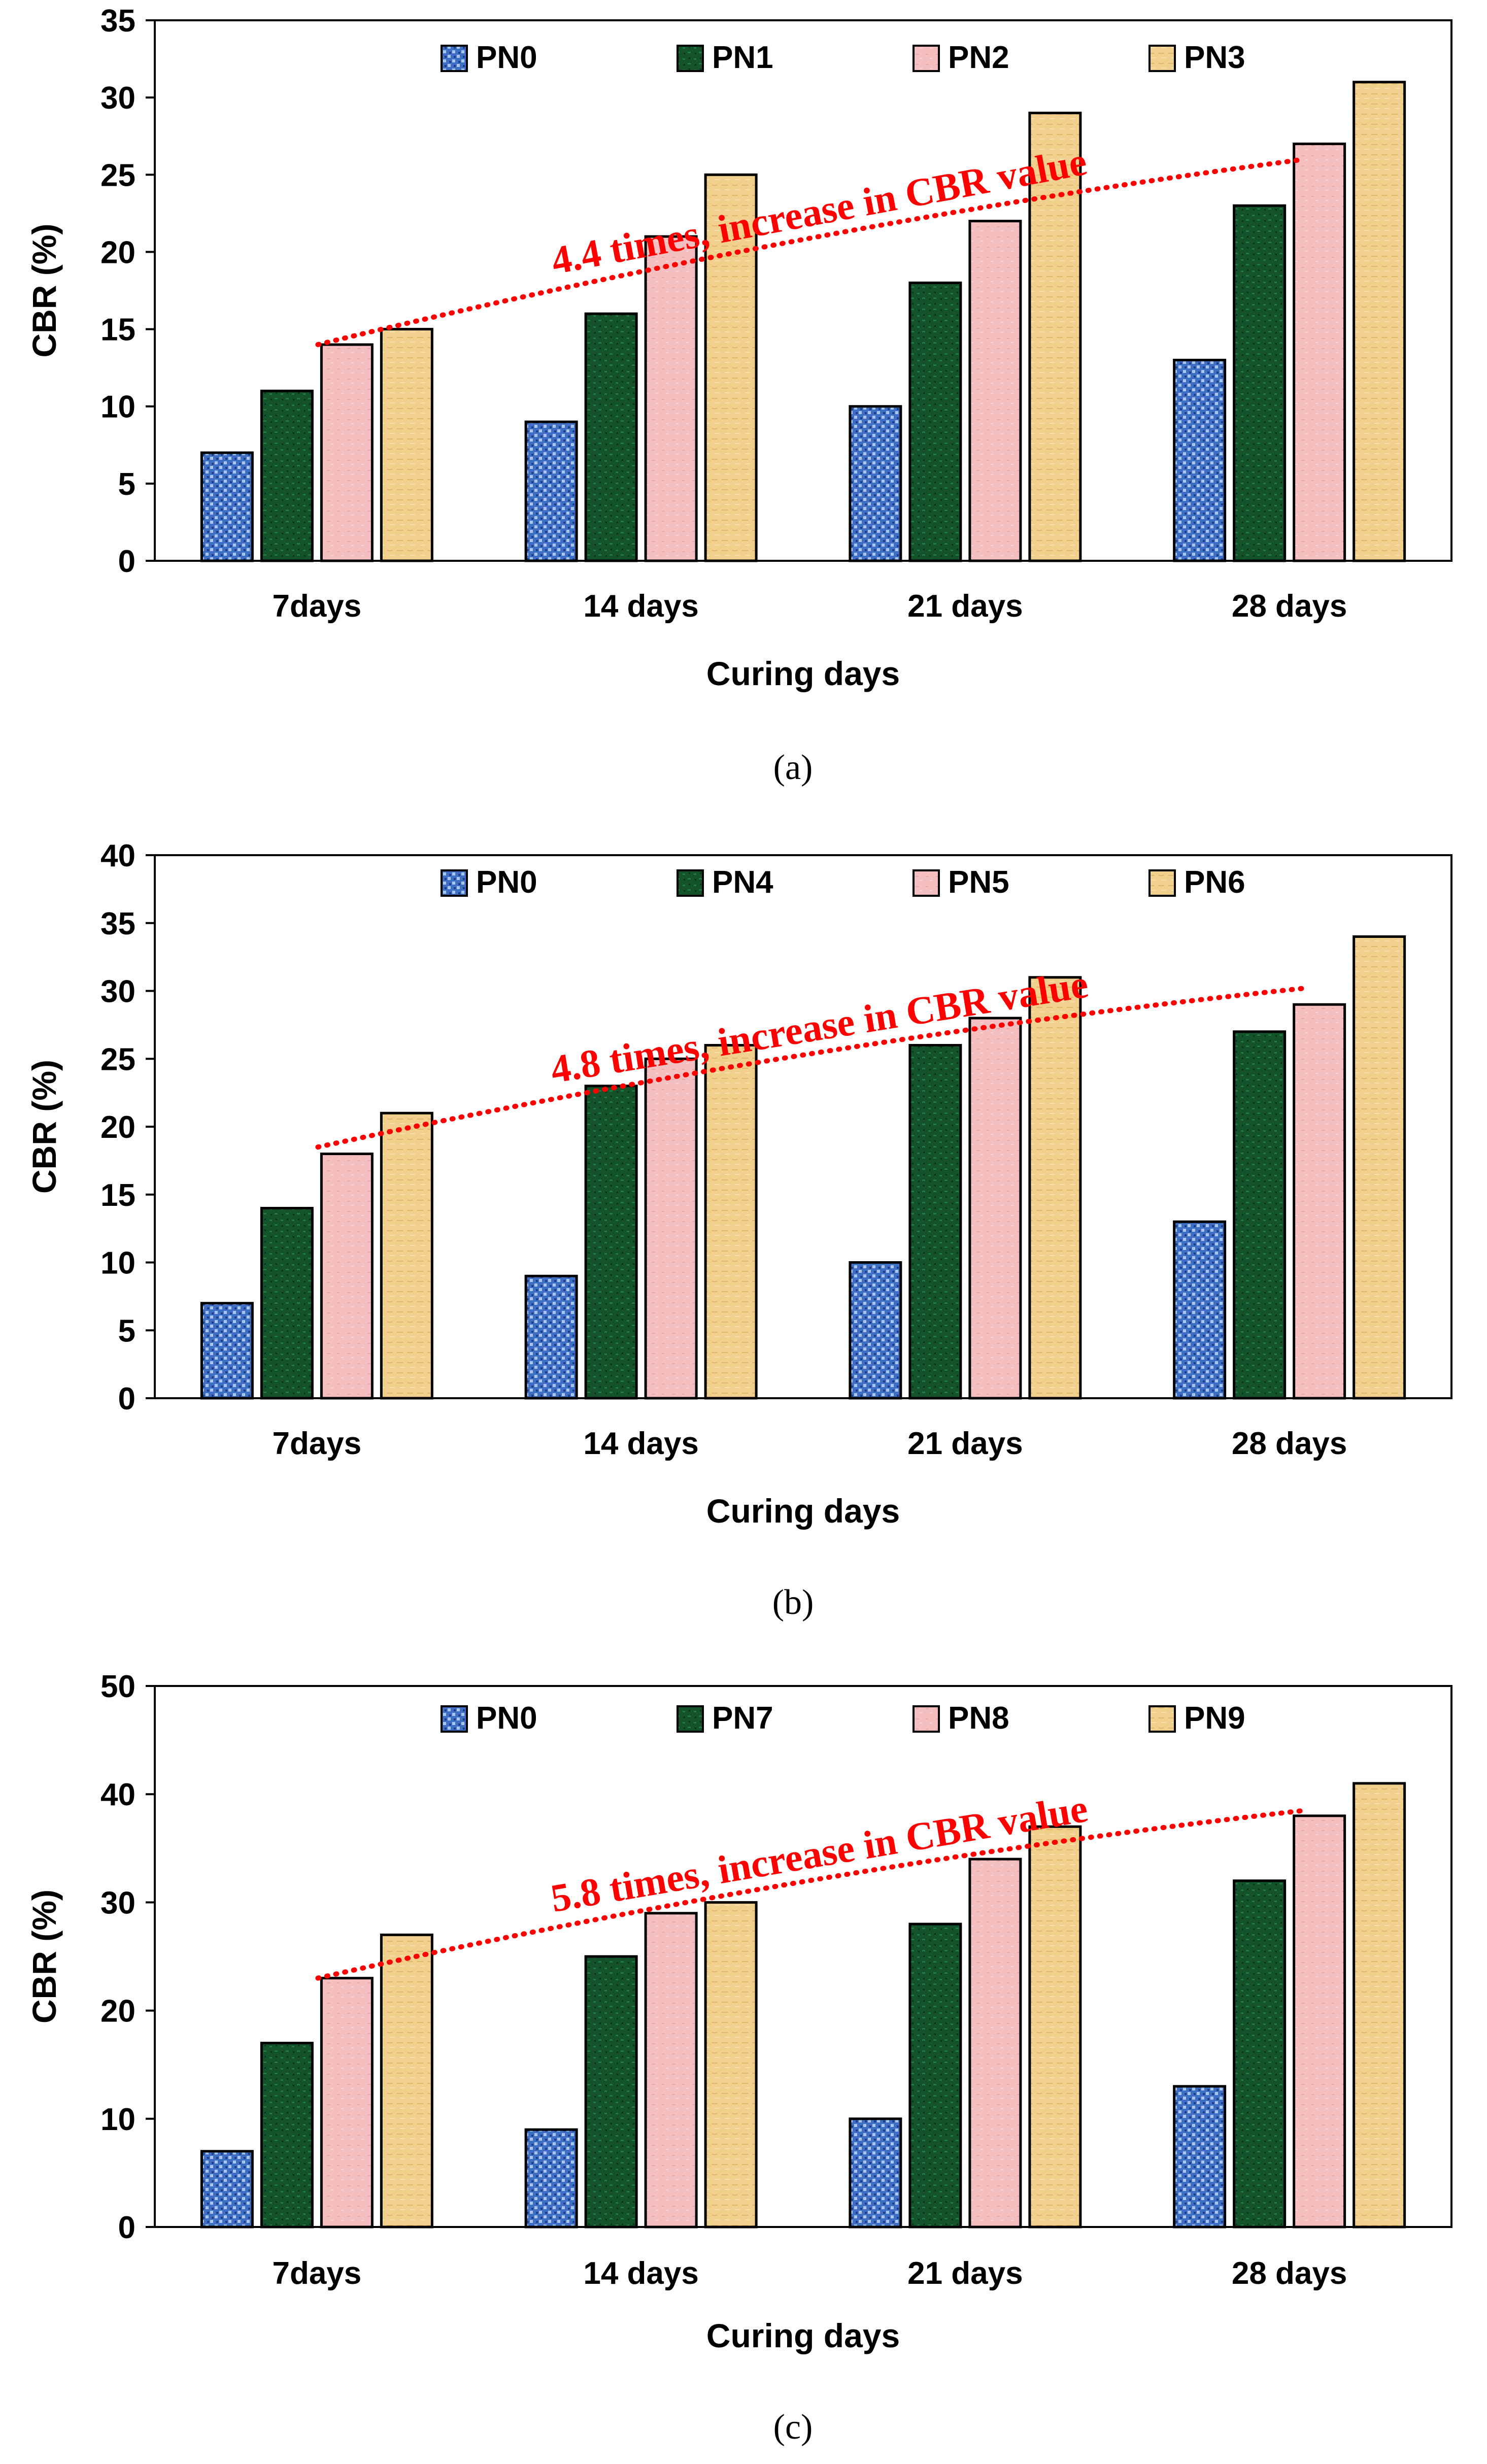 Image resolution: width=1487 pixels, height=2464 pixels. Describe the element at coordinates (690, 883) in the screenshot. I see `legend-swatch-PN4` at that location.